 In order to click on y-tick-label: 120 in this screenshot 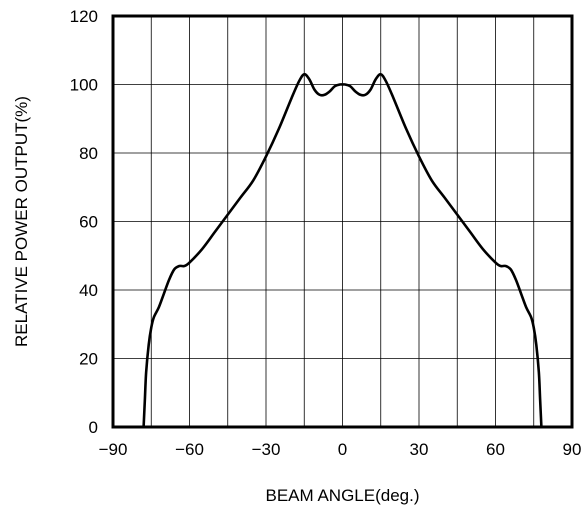, I will do `click(84, 16)`.